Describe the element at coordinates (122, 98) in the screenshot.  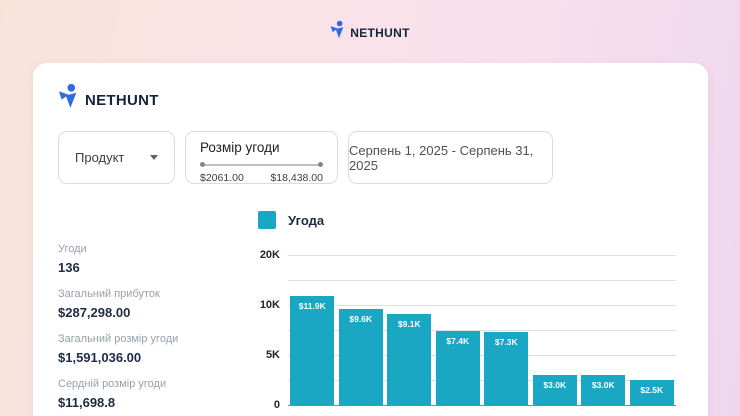
I see `card-logo-text: NetHunt` at that location.